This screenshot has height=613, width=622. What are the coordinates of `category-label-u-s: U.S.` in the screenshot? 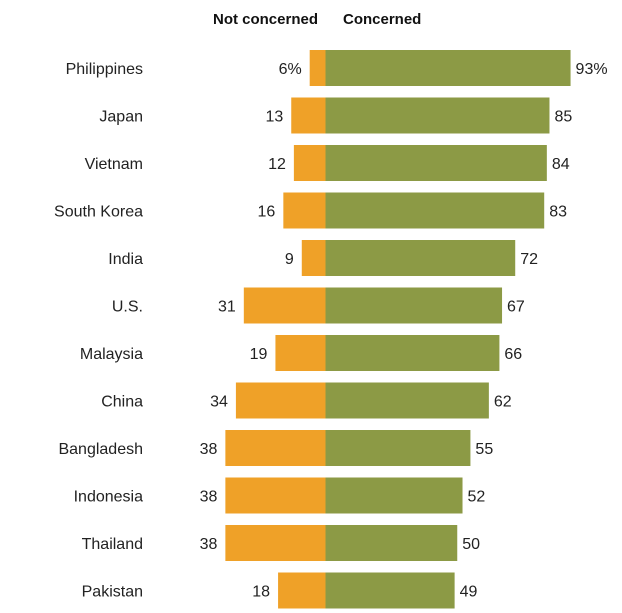 It's located at (127, 307).